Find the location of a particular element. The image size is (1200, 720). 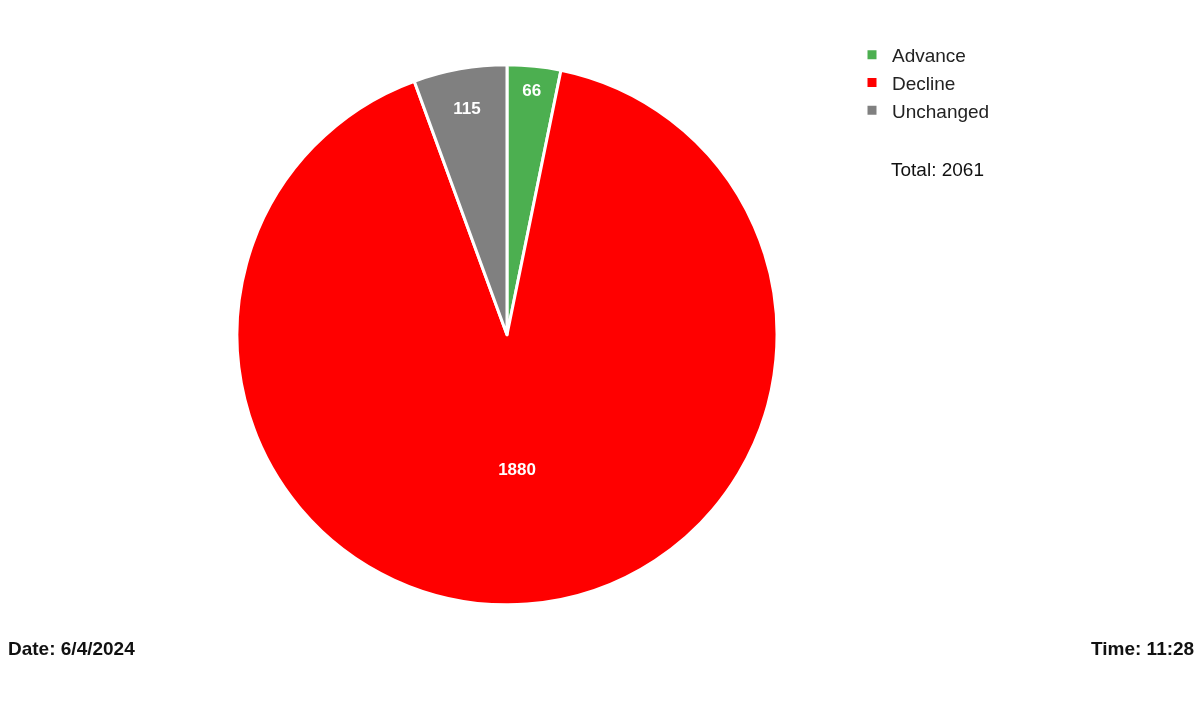

text: Time: 11:28 is located at coordinates (1143, 648).